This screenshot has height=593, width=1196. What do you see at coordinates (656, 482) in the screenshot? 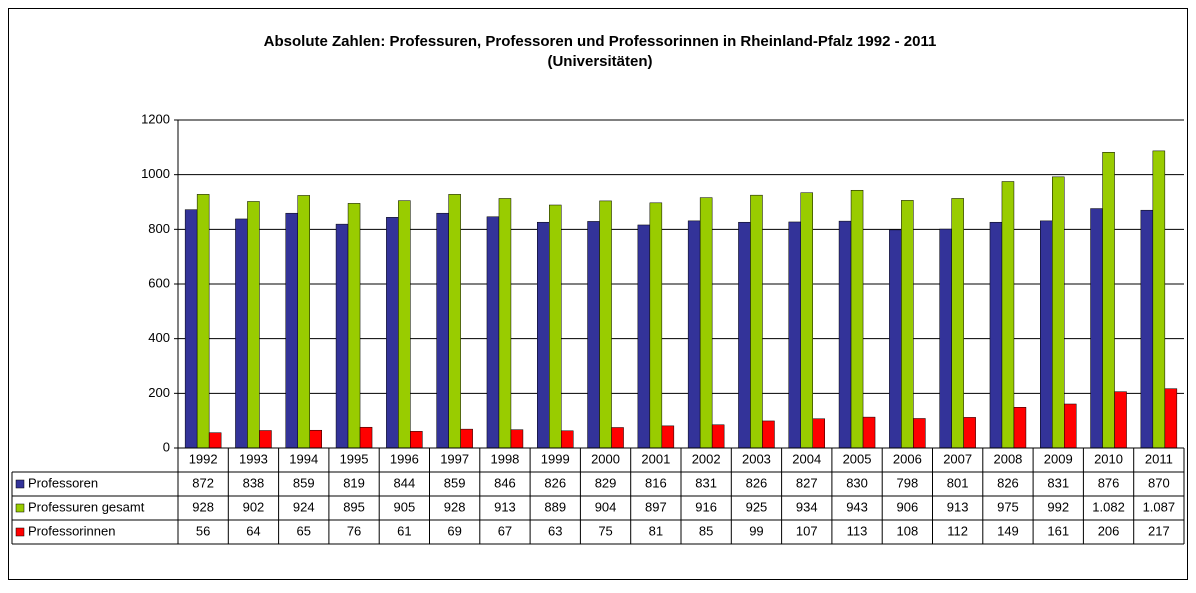
I see `table-value: 816` at bounding box center [656, 482].